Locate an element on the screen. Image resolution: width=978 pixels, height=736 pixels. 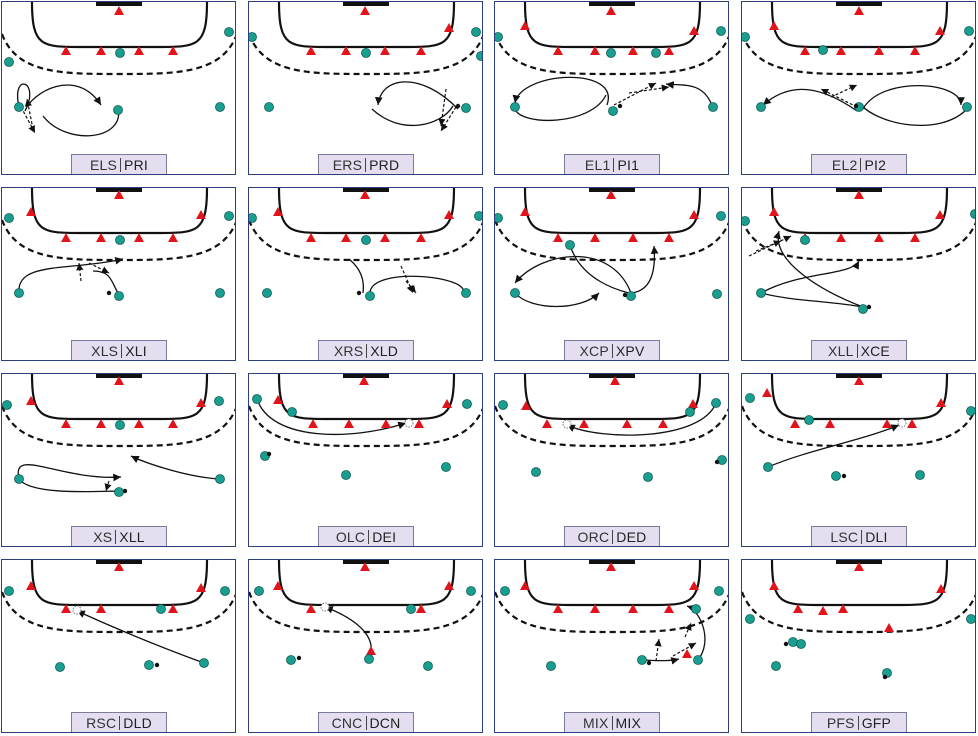
play-code-attack: CNC is located at coordinates (347, 722).